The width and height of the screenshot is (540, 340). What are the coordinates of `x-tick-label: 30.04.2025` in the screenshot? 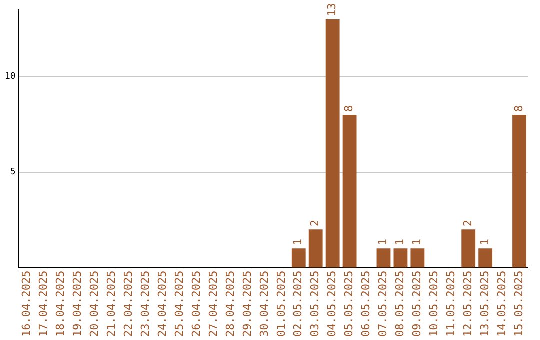 It's located at (264, 304).